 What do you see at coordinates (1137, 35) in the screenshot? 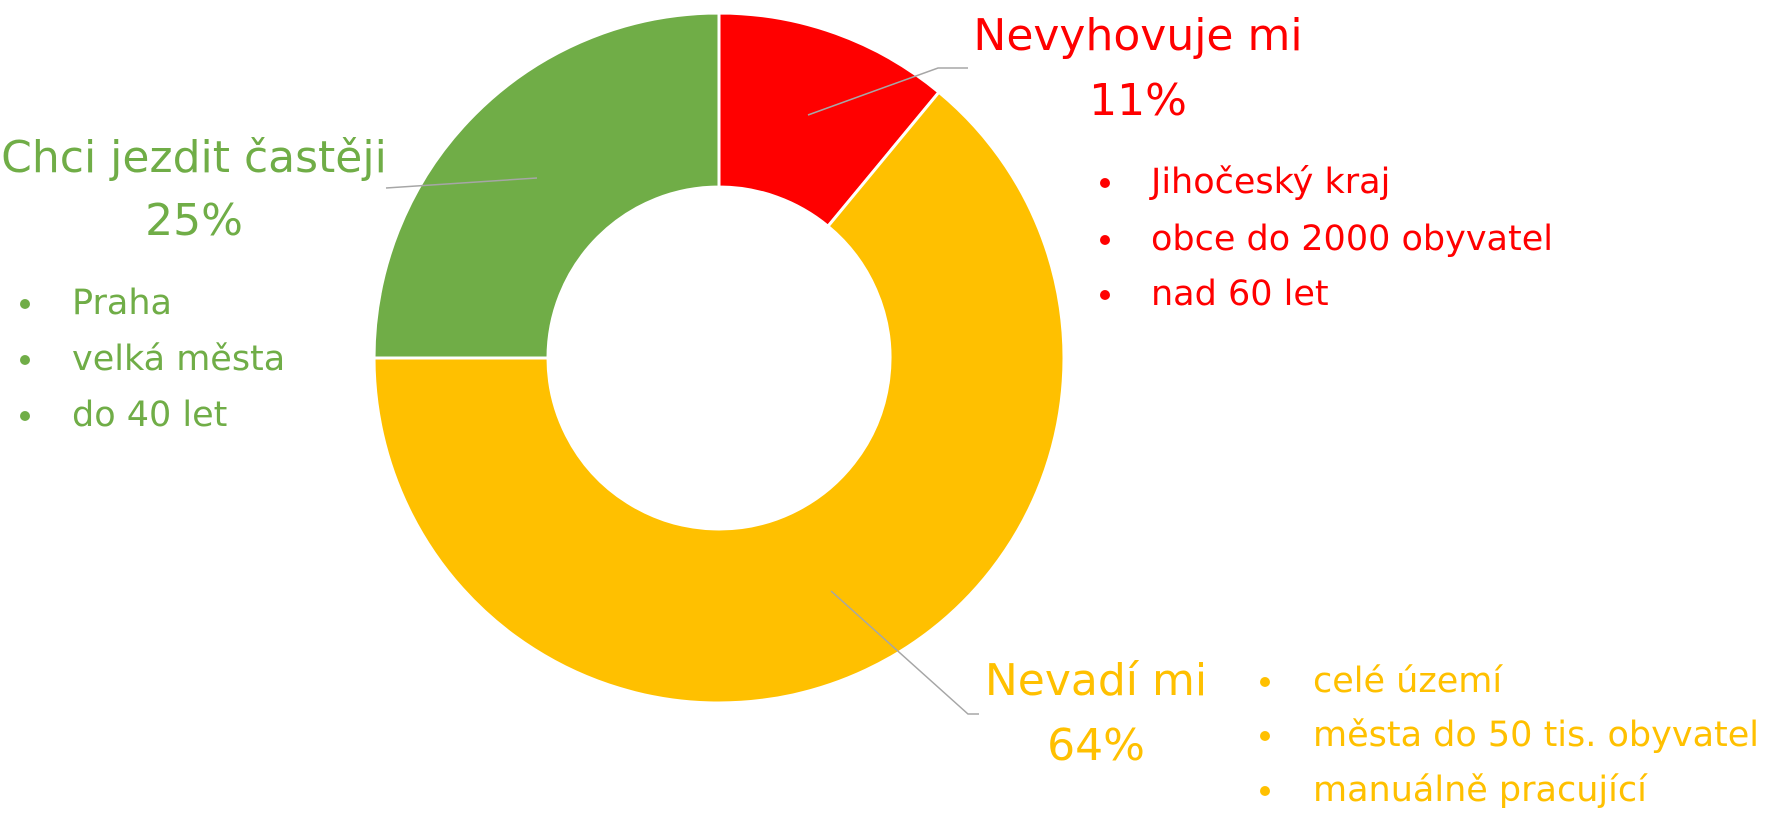
I see `category-label: Nevyhovuje mi` at bounding box center [1137, 35].